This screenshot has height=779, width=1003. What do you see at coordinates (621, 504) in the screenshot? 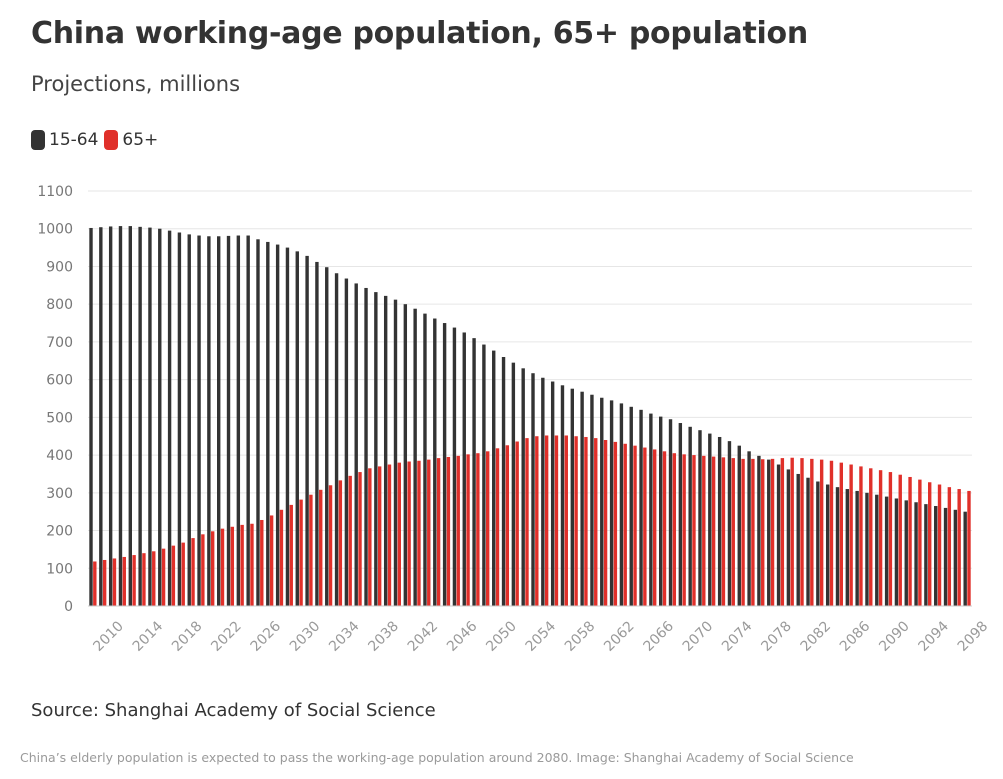
I see `bar-15-64-2064` at bounding box center [621, 504].